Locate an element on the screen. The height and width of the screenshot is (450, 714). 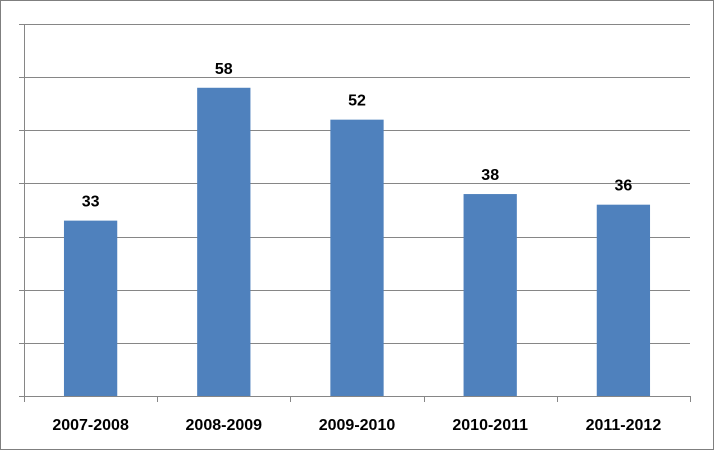
data-label-2008-2009: 58 is located at coordinates (224, 69).